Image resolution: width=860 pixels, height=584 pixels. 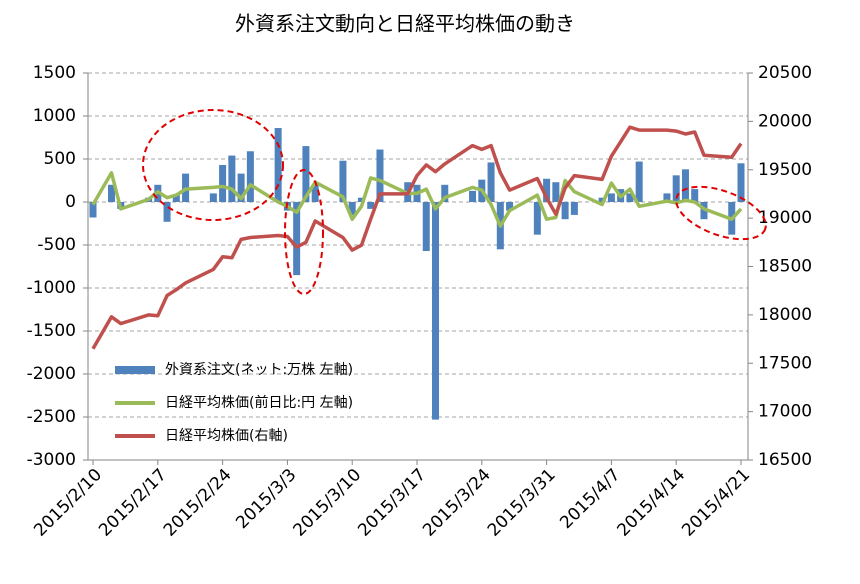 What do you see at coordinates (259, 402) in the screenshot?
I see `legend-label: 日経平均株価(前日比:円 左軸)` at bounding box center [259, 402].